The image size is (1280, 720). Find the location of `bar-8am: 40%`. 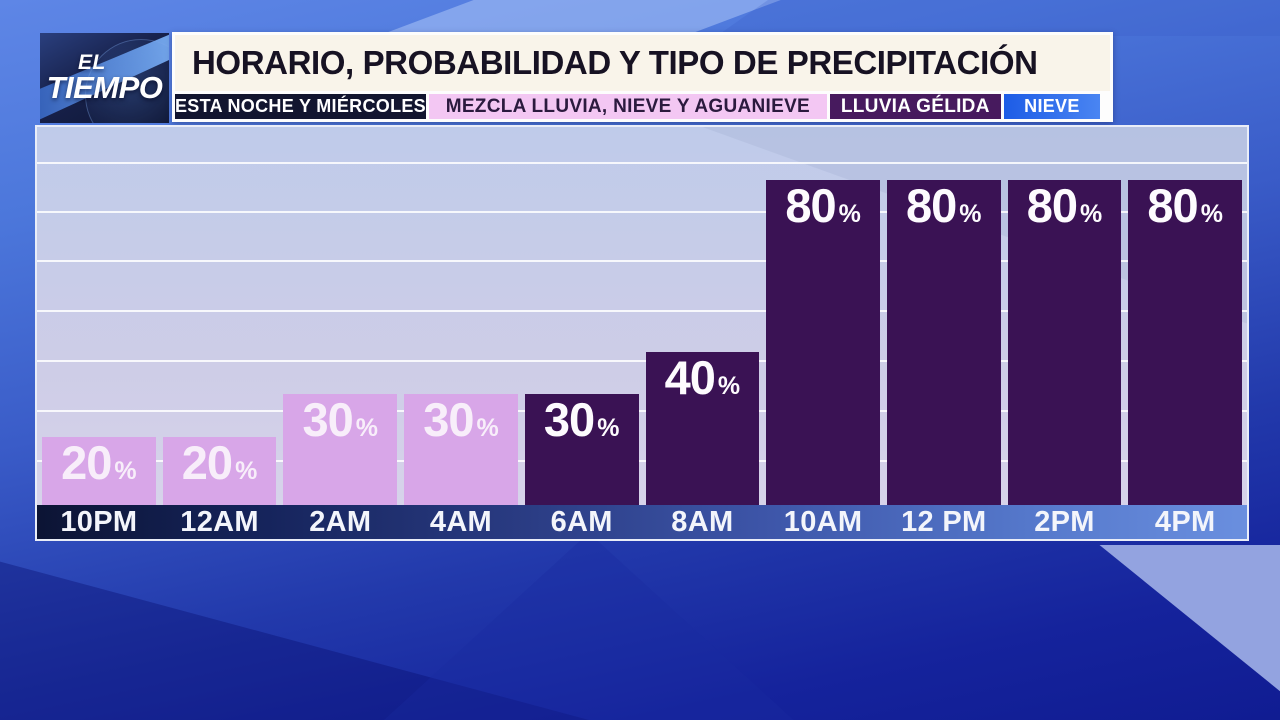

bar-8am: 40% is located at coordinates (702, 428).